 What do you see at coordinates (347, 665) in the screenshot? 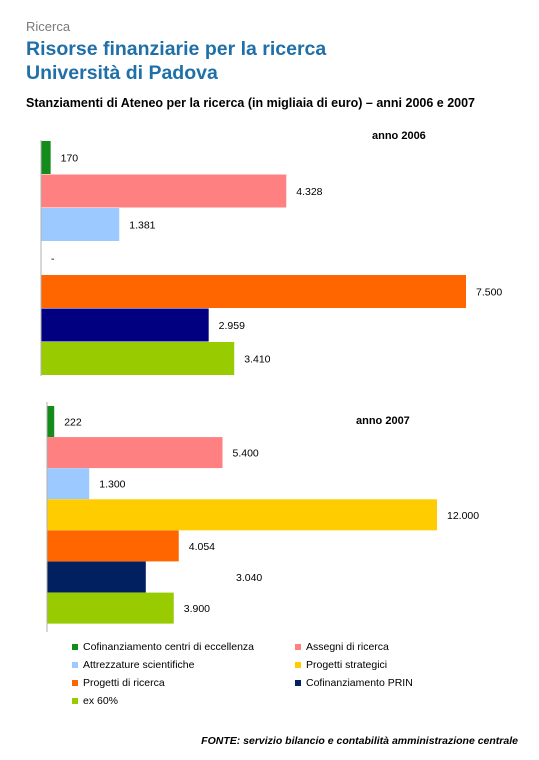
I see `legend-label: Progetti strategici` at bounding box center [347, 665].